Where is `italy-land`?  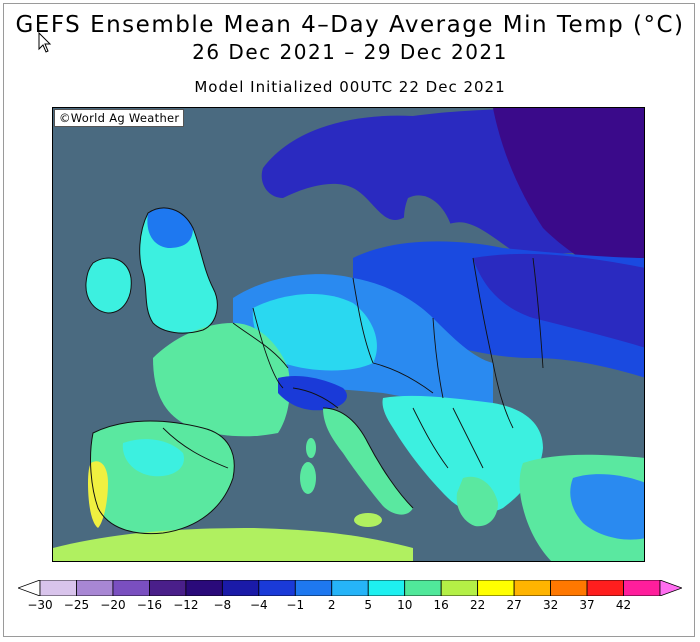
italy-land is located at coordinates (368, 461).